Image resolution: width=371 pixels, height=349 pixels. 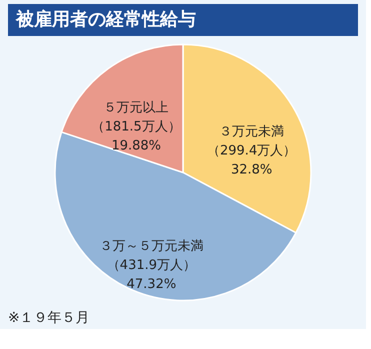 What do you see at coordinates (251, 132) in the screenshot?
I see `slice-label: ３万元未満` at bounding box center [251, 132].